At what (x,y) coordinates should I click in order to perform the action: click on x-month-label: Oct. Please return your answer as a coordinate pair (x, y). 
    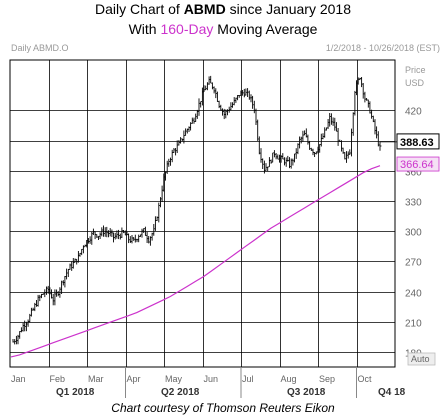
    Looking at the image, I should click on (365, 379).